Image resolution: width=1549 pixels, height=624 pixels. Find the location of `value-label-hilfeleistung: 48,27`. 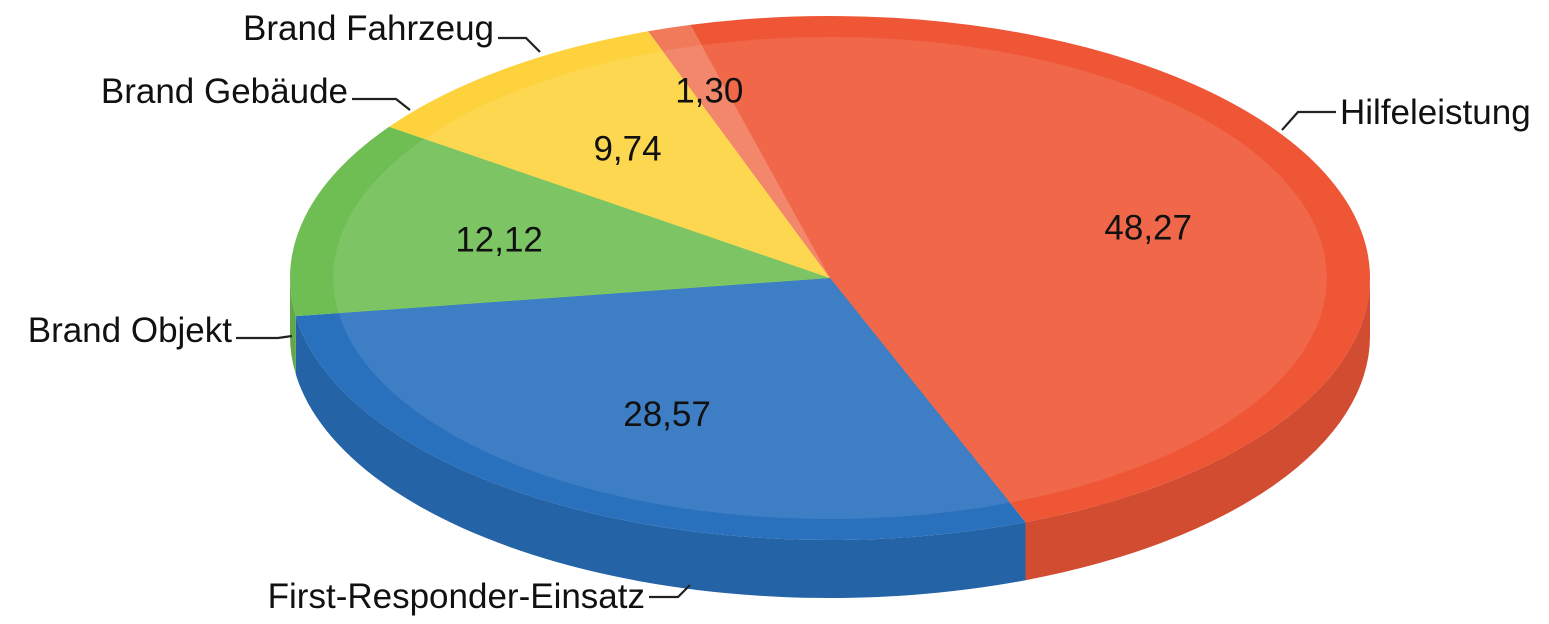

value-label-hilfeleistung: 48,27 is located at coordinates (1148, 227).